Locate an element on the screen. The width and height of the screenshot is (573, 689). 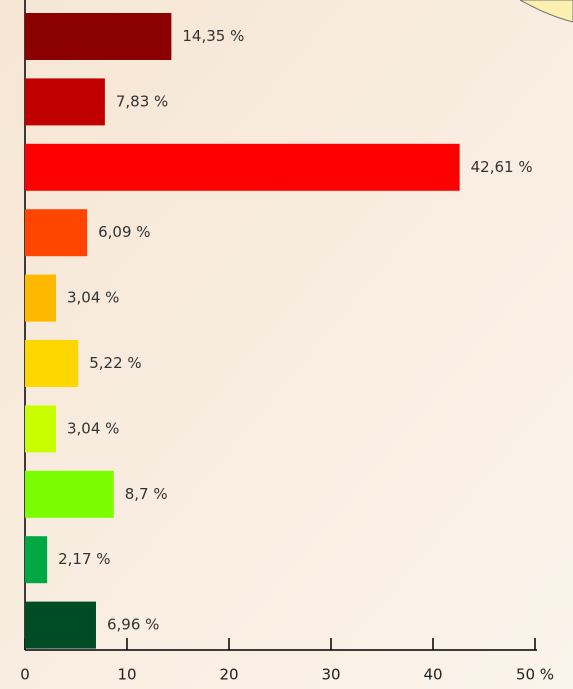
value-label: 14,35 % is located at coordinates (213, 36).